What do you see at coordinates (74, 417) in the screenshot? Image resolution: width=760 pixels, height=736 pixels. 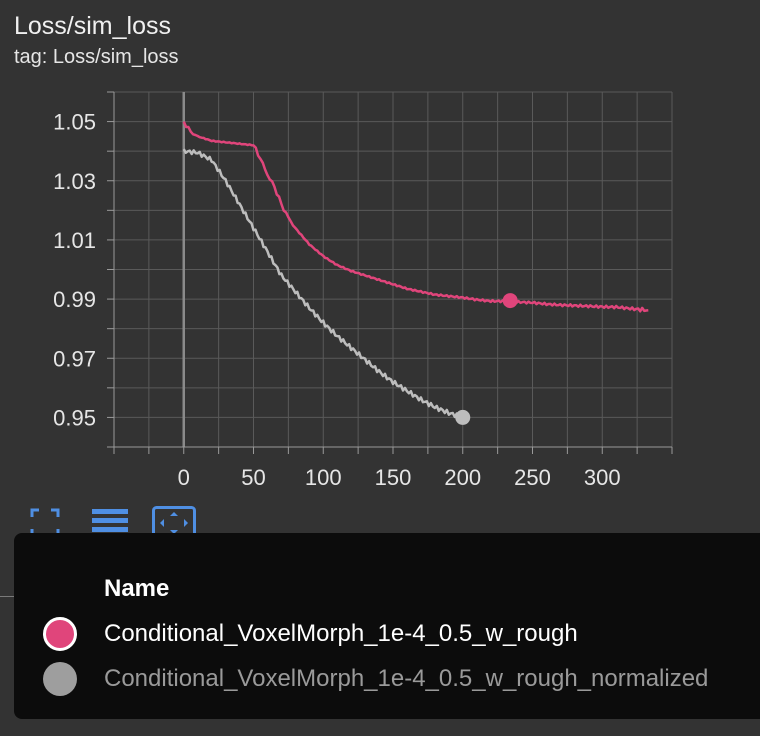 I see `y-tick-label: 0.95` at bounding box center [74, 417].